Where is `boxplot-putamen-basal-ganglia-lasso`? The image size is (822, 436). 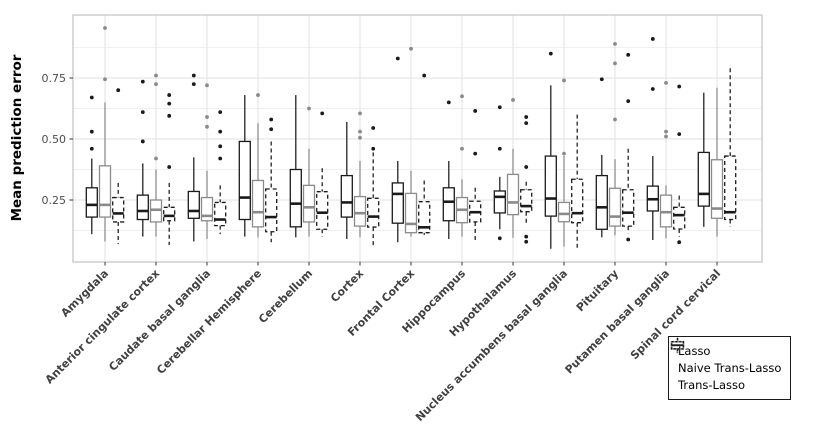
boxplot-putamen-basal-ganglia-lasso is located at coordinates (652, 139).